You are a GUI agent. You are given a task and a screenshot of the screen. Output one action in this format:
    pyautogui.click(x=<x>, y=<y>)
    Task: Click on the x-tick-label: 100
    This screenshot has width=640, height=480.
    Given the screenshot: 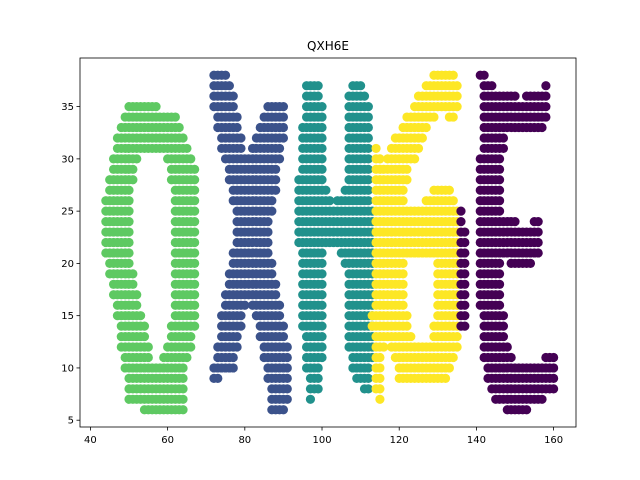 What is the action you would take?
    pyautogui.click(x=321, y=440)
    